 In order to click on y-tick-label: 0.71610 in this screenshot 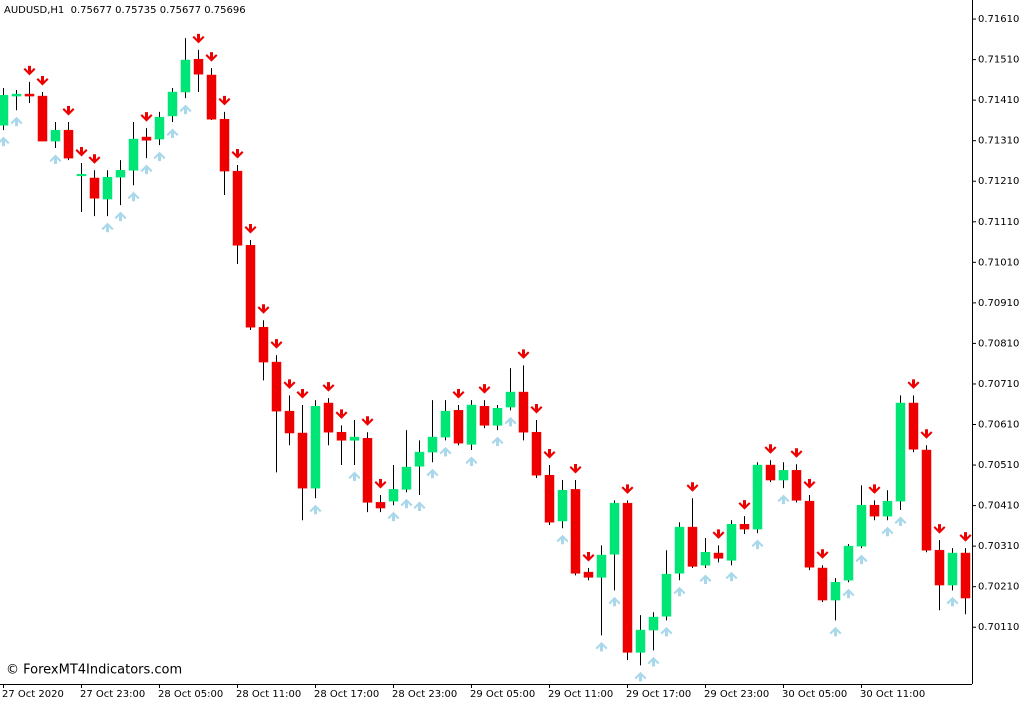, I will do `click(998, 19)`.